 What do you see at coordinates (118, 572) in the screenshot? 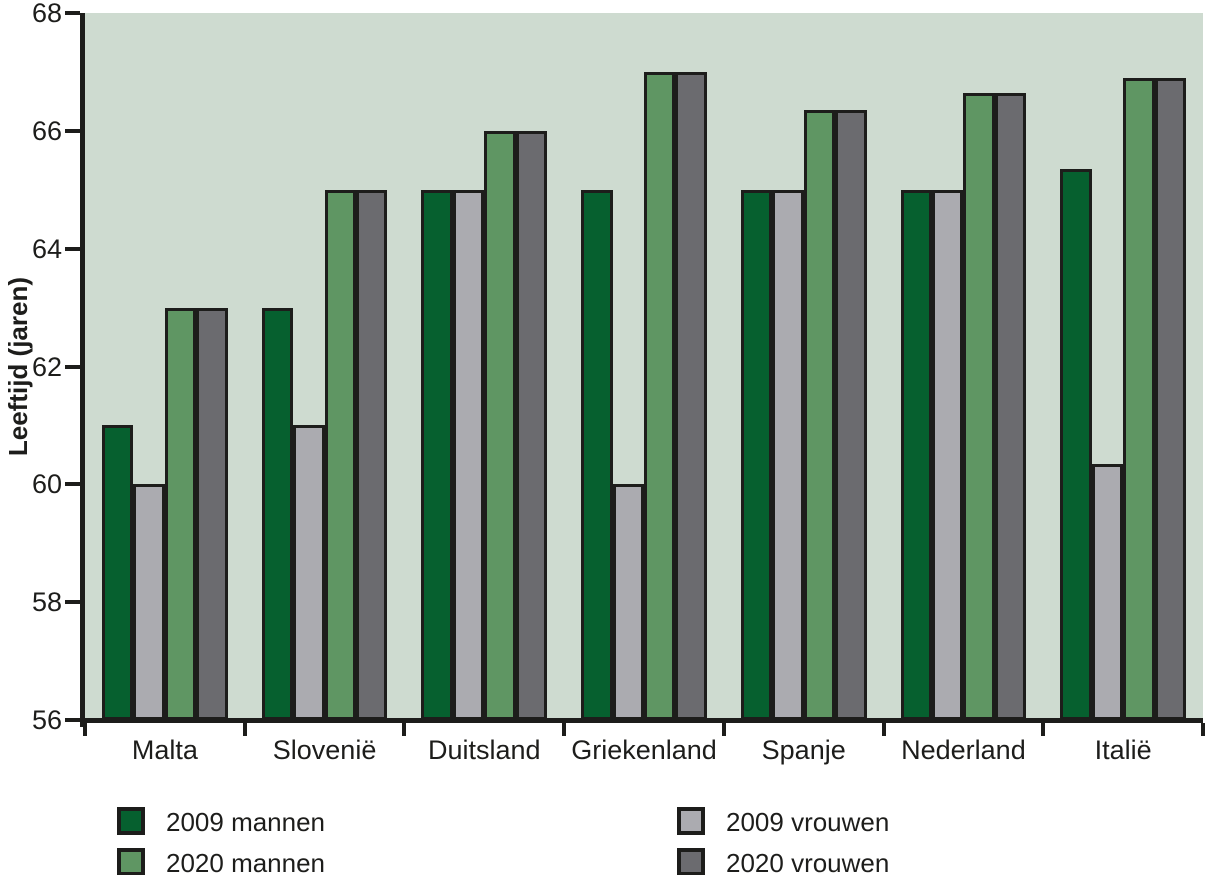
I see `bar-2009-mannen-malta` at bounding box center [118, 572].